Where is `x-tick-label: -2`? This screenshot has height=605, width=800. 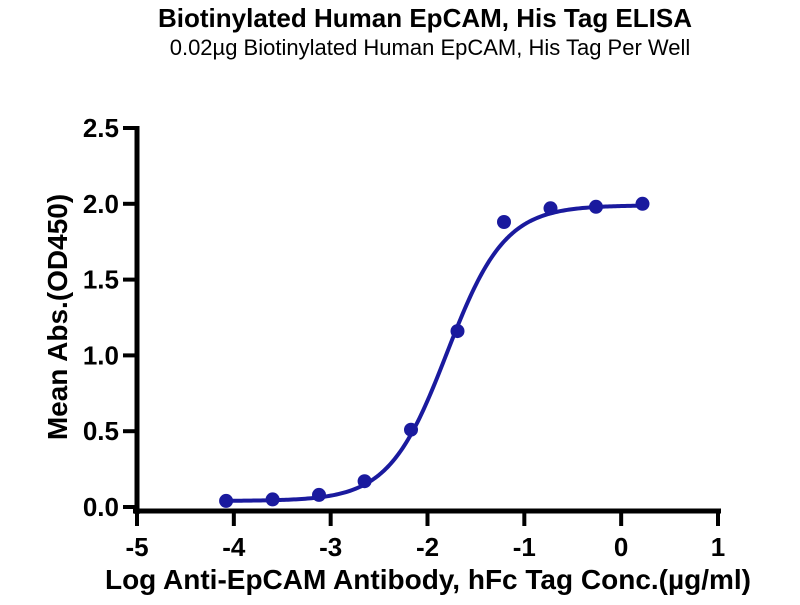 x-tick-label: -2 is located at coordinates (427, 547).